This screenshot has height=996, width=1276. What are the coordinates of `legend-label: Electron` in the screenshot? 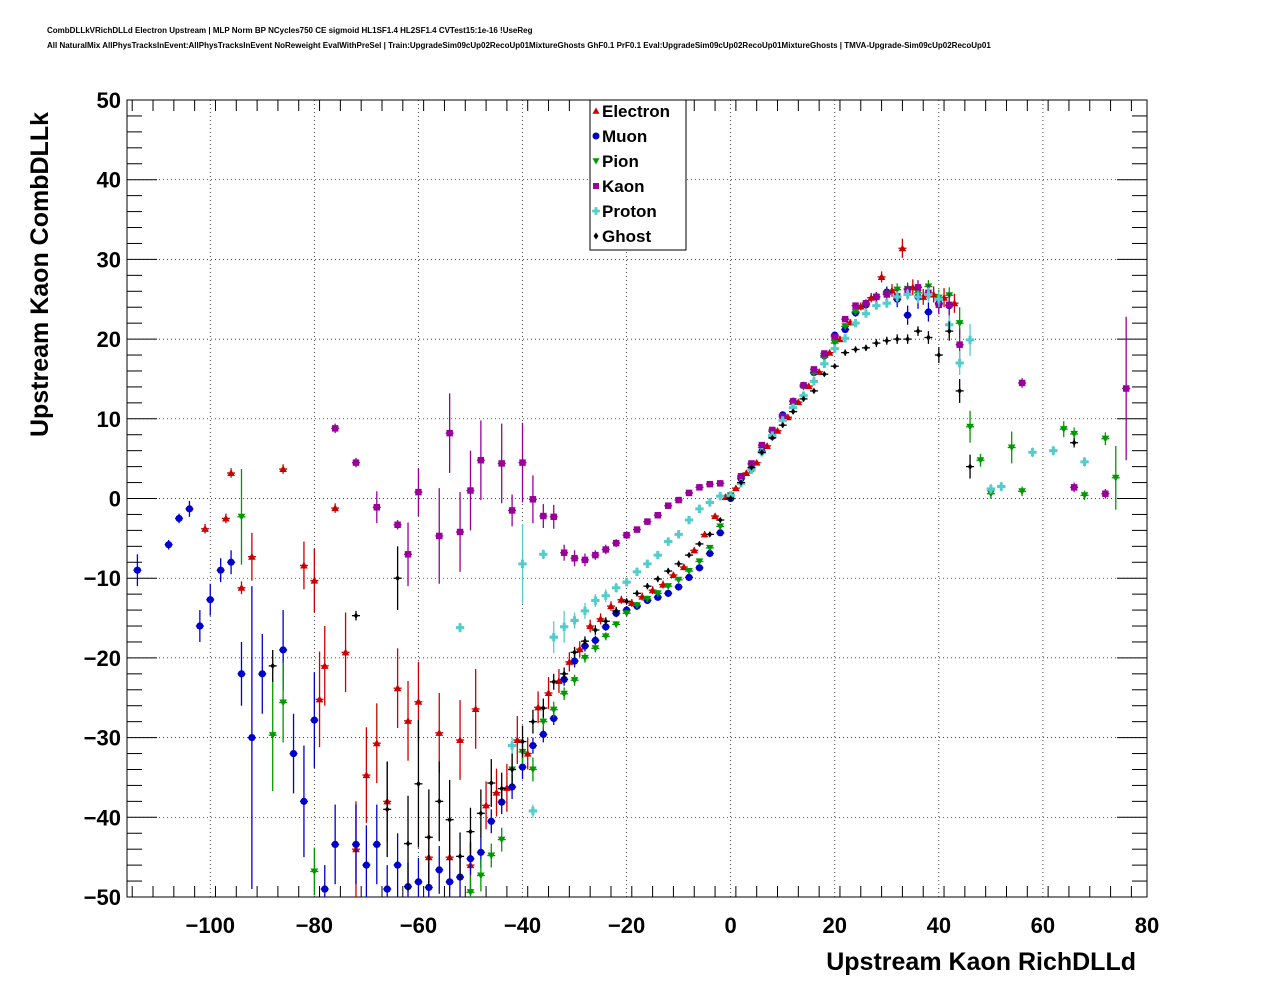 It's located at (636, 111).